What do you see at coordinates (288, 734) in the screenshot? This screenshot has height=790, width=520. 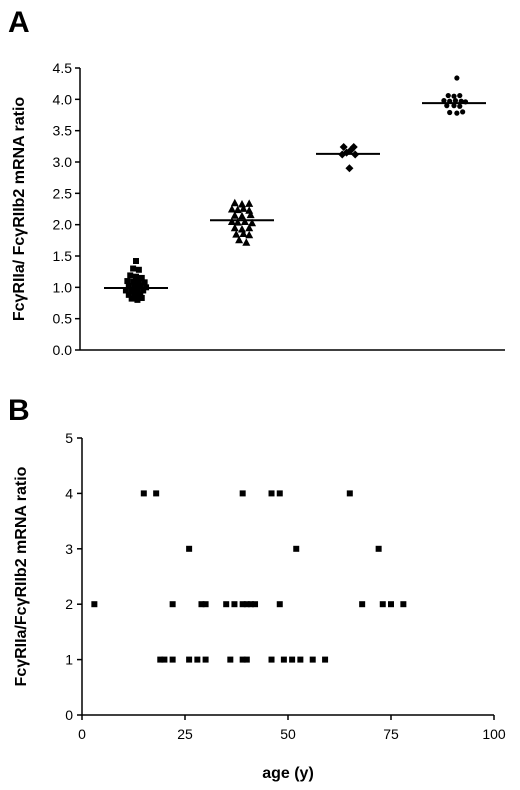 I see `x-tick-label: 50` at bounding box center [288, 734].